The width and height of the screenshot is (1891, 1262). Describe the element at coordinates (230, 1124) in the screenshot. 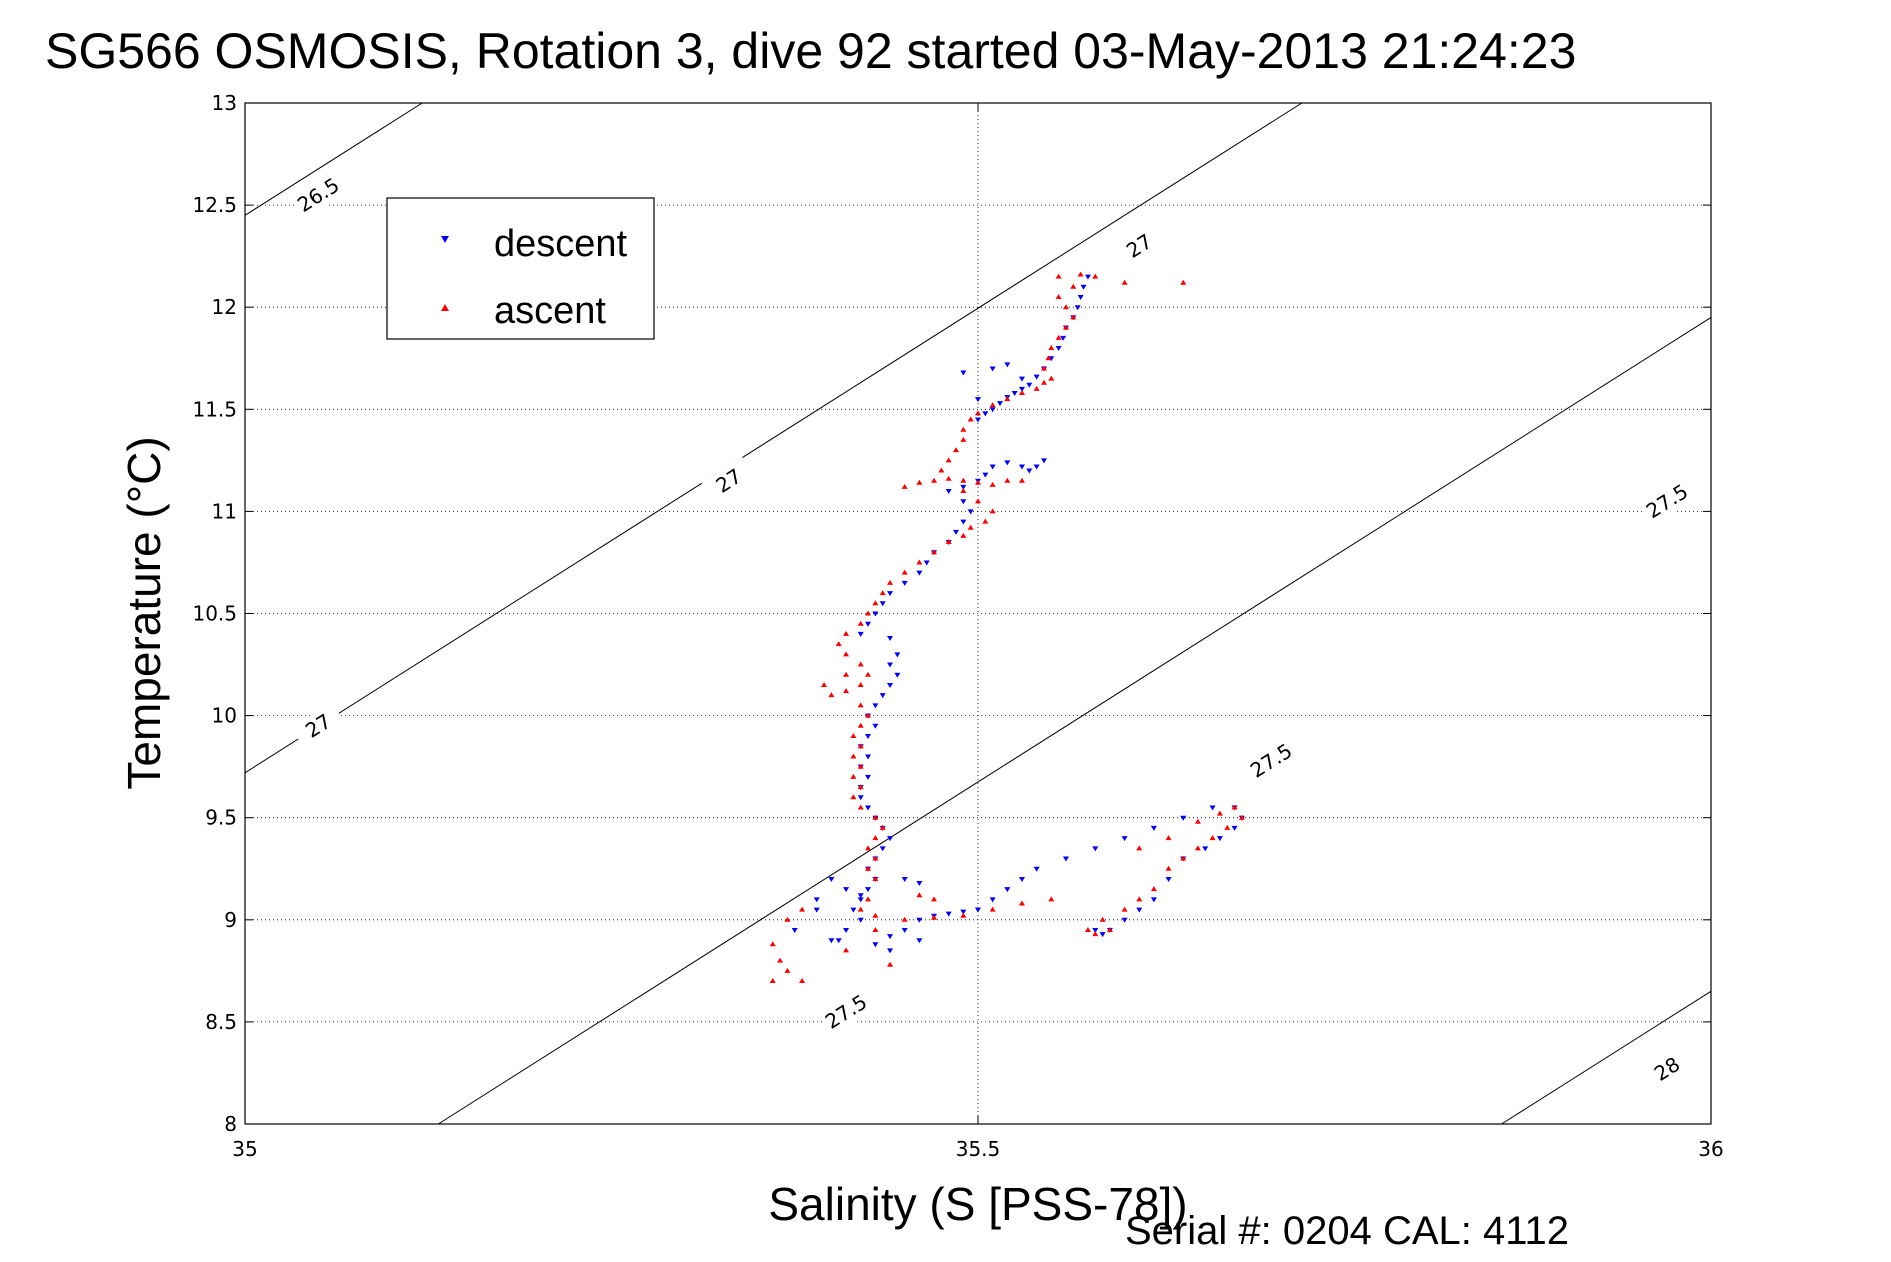

I see `y-tick-label: 8` at that location.